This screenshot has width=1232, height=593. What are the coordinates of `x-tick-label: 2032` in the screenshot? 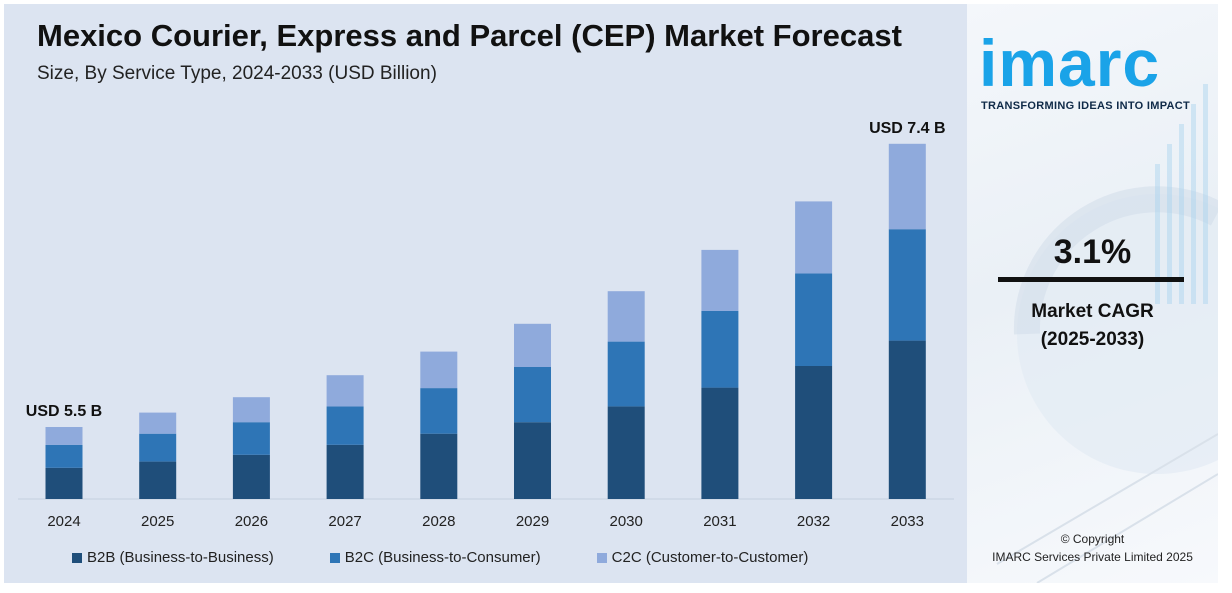 It's located at (813, 521).